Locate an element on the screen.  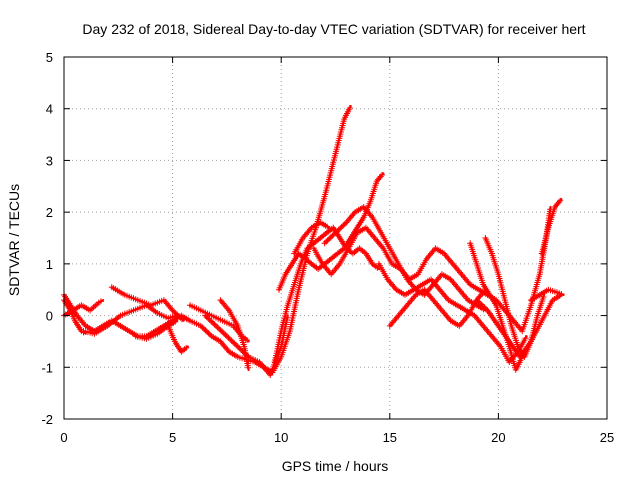
series-line is located at coordinates (432, 269).